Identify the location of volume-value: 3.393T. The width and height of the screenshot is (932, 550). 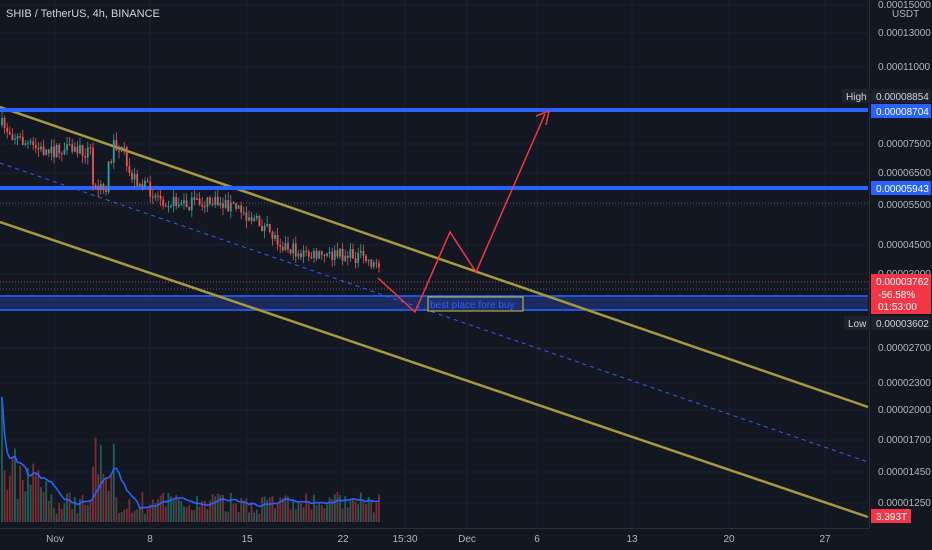
(891, 517).